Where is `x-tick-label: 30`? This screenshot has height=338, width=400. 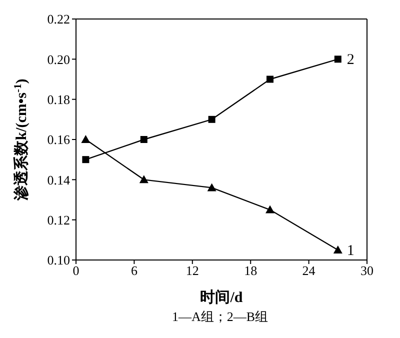 x-tick-label: 30 is located at coordinates (367, 270).